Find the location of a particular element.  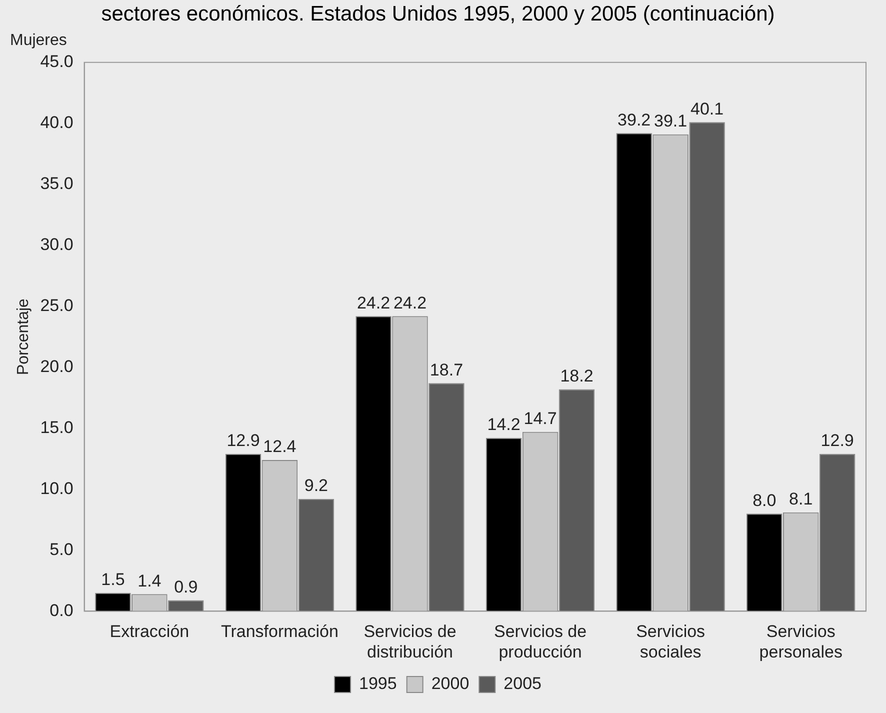

y-tick-label: 25.0 is located at coordinates (57, 305).